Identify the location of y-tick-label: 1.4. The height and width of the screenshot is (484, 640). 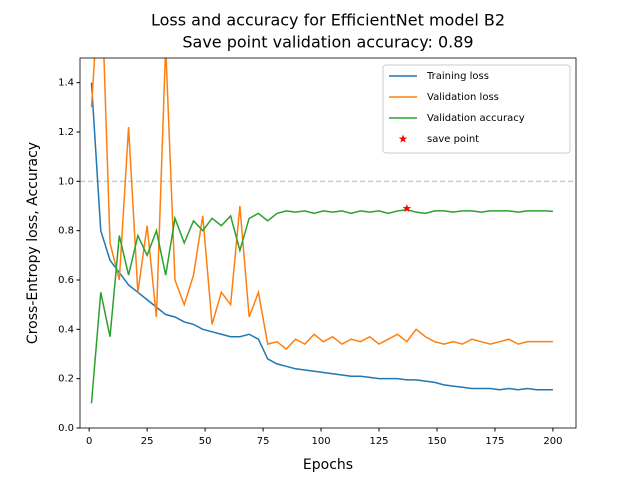
(66, 83).